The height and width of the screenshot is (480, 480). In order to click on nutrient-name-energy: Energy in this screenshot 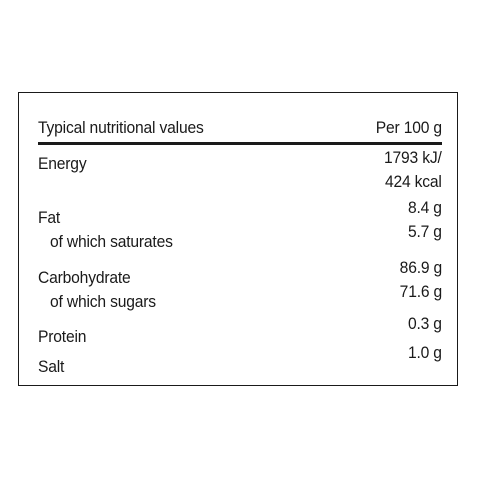, I will do `click(62, 163)`.